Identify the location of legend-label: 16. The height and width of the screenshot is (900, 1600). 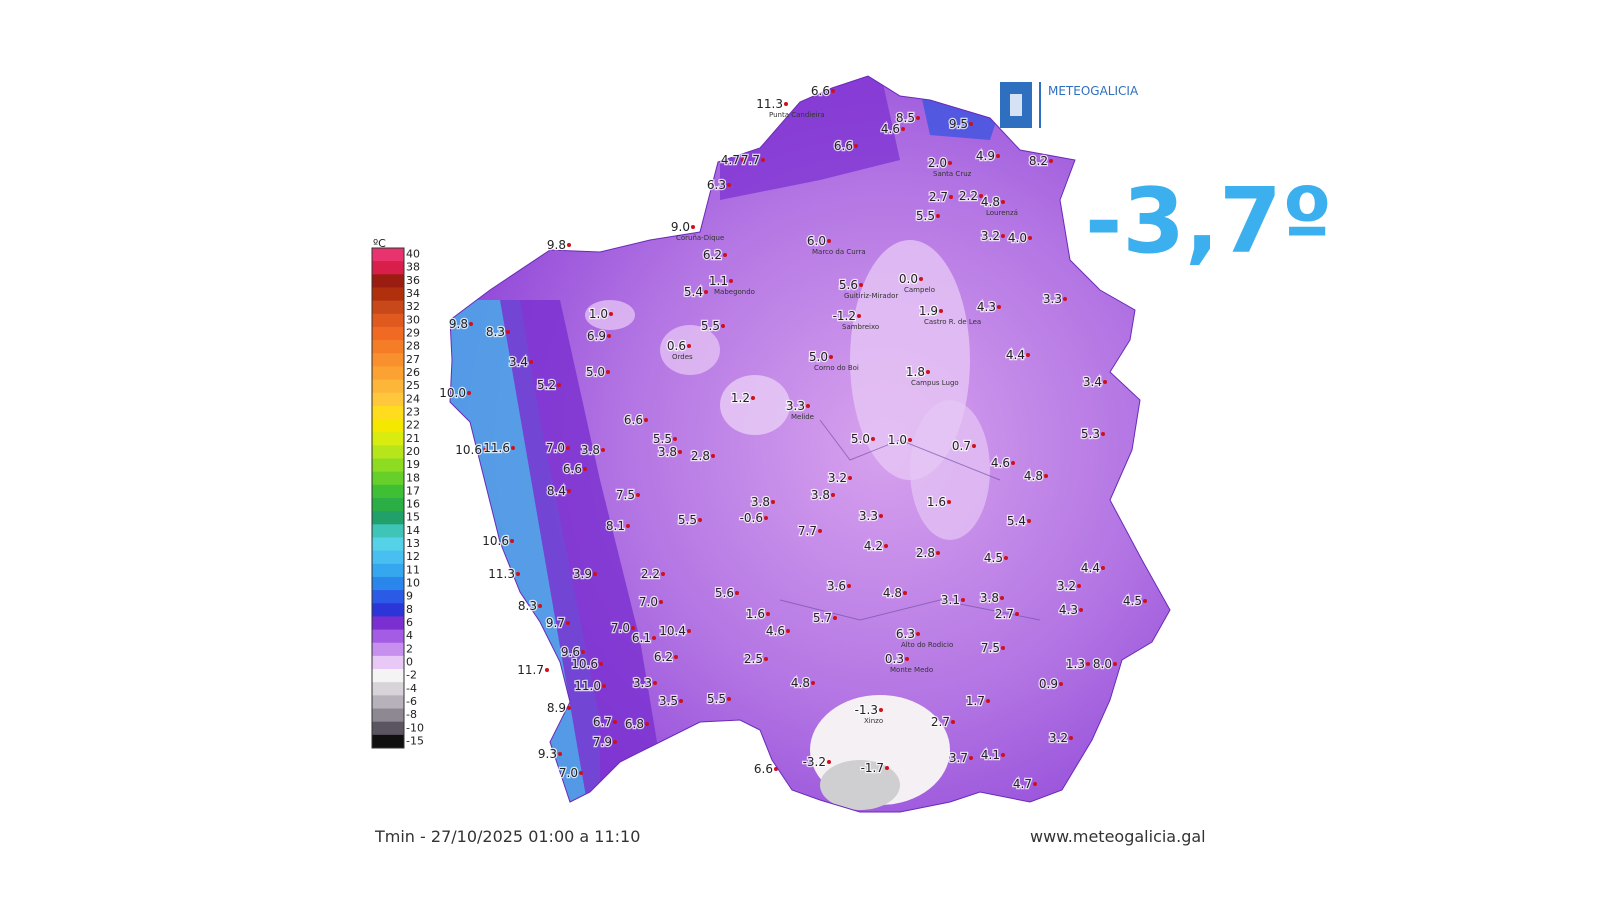
(413, 504).